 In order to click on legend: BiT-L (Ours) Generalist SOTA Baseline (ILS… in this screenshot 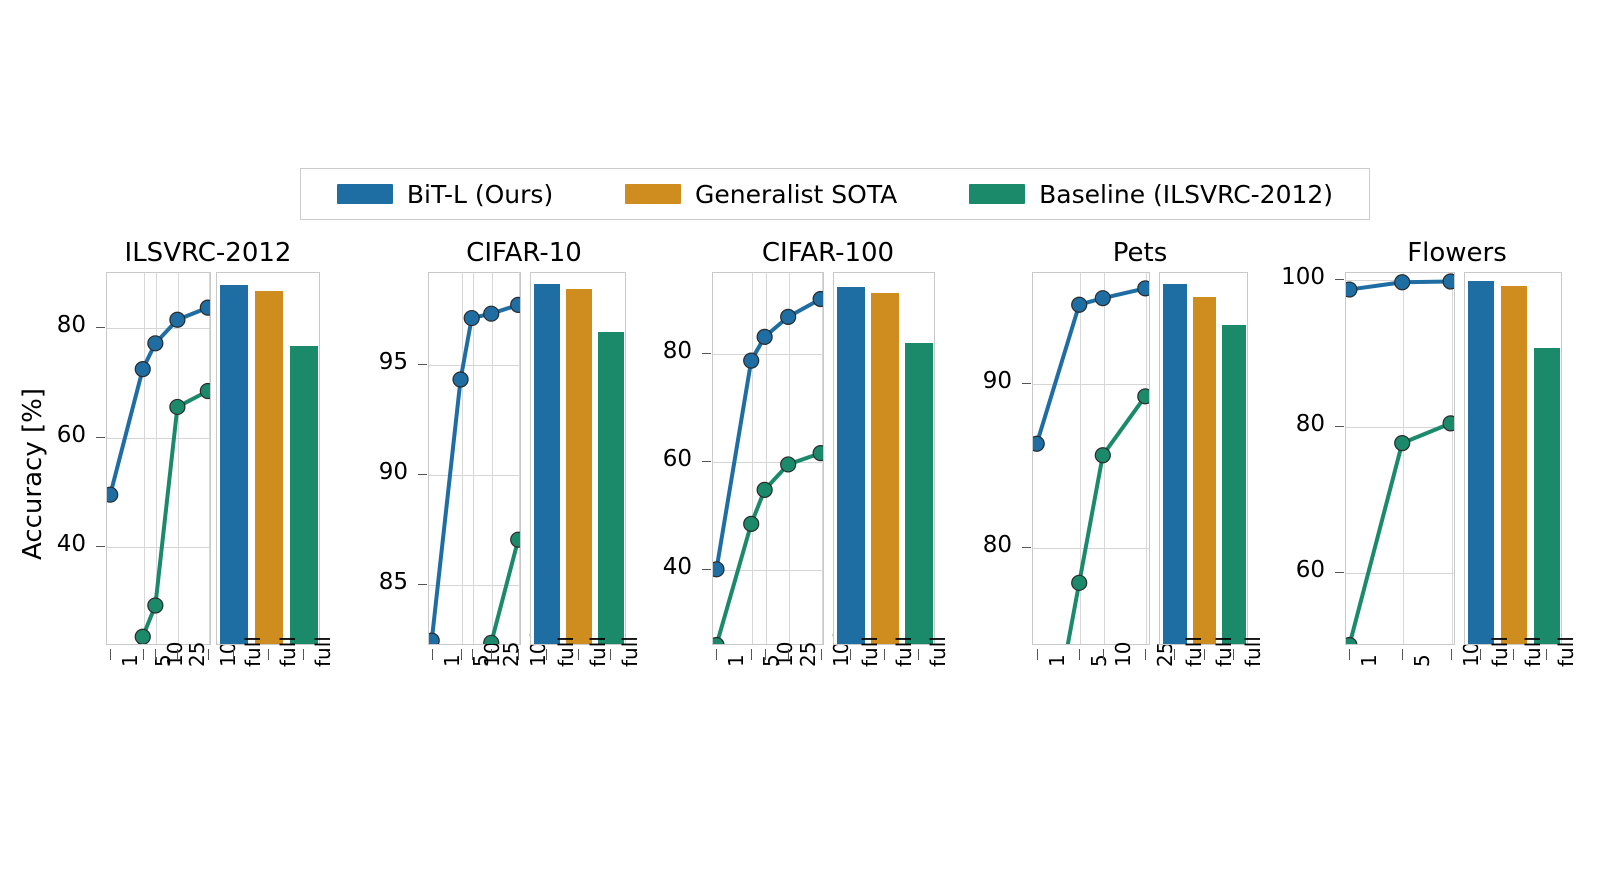, I will do `click(835, 194)`.